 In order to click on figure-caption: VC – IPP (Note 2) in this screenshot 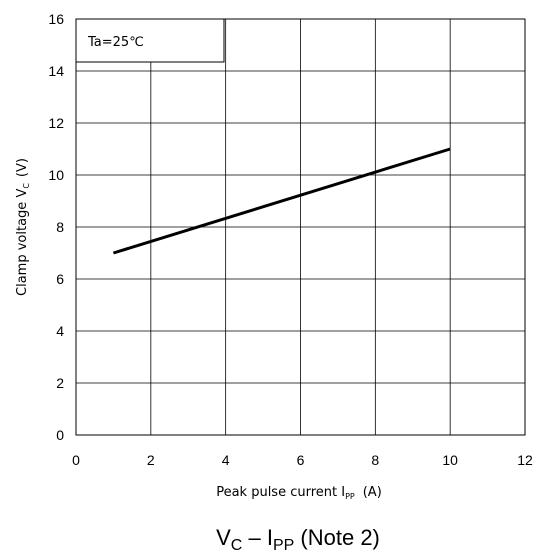, I will do `click(298, 539)`.